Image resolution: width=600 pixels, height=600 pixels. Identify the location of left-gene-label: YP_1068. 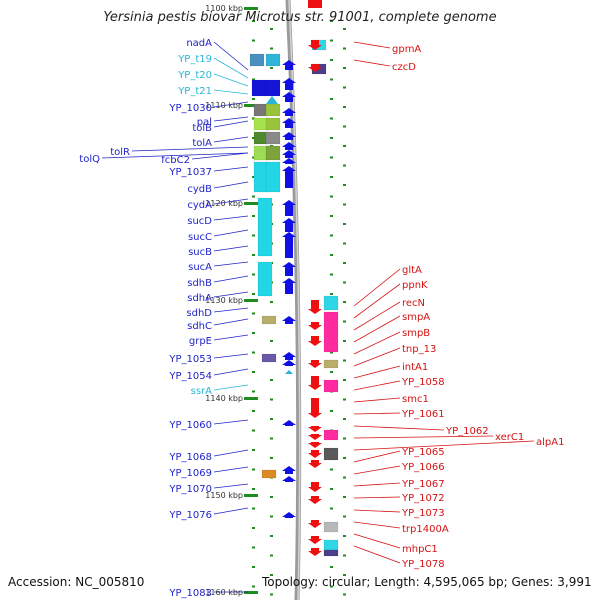
(190, 457).